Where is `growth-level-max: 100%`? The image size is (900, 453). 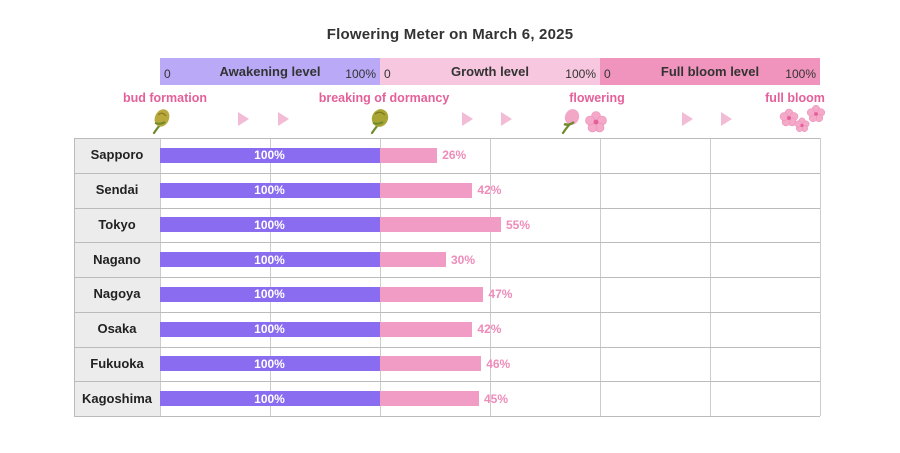 growth-level-max: 100% is located at coordinates (580, 74).